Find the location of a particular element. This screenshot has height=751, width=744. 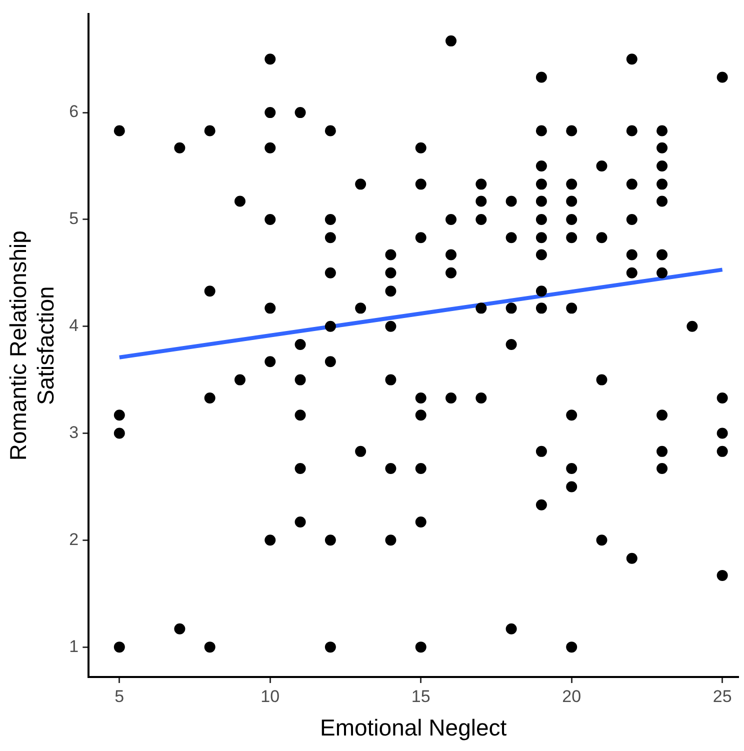

y-tick-label: 3 is located at coordinates (74, 432).